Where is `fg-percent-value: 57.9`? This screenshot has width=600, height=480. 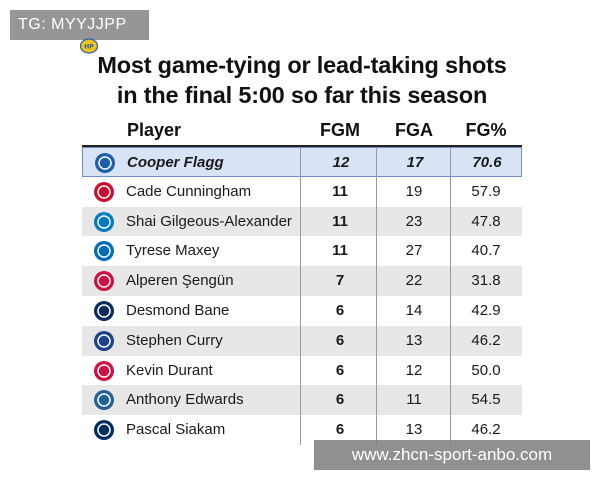 fg-percent-value: 57.9 is located at coordinates (486, 191).